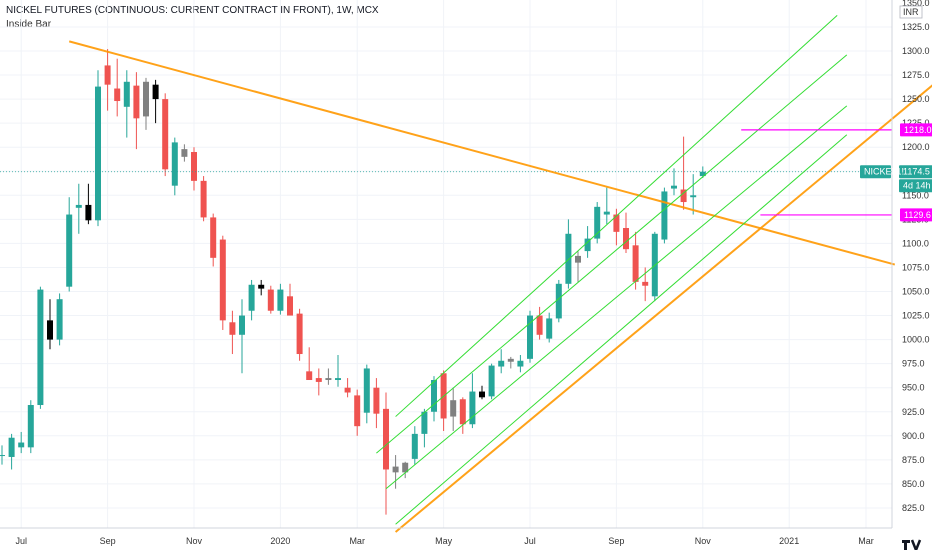 Image resolution: width=932 pixels, height=550 pixels. What do you see at coordinates (917, 215) in the screenshot?
I see `level-tag: 1129.6` at bounding box center [917, 215].